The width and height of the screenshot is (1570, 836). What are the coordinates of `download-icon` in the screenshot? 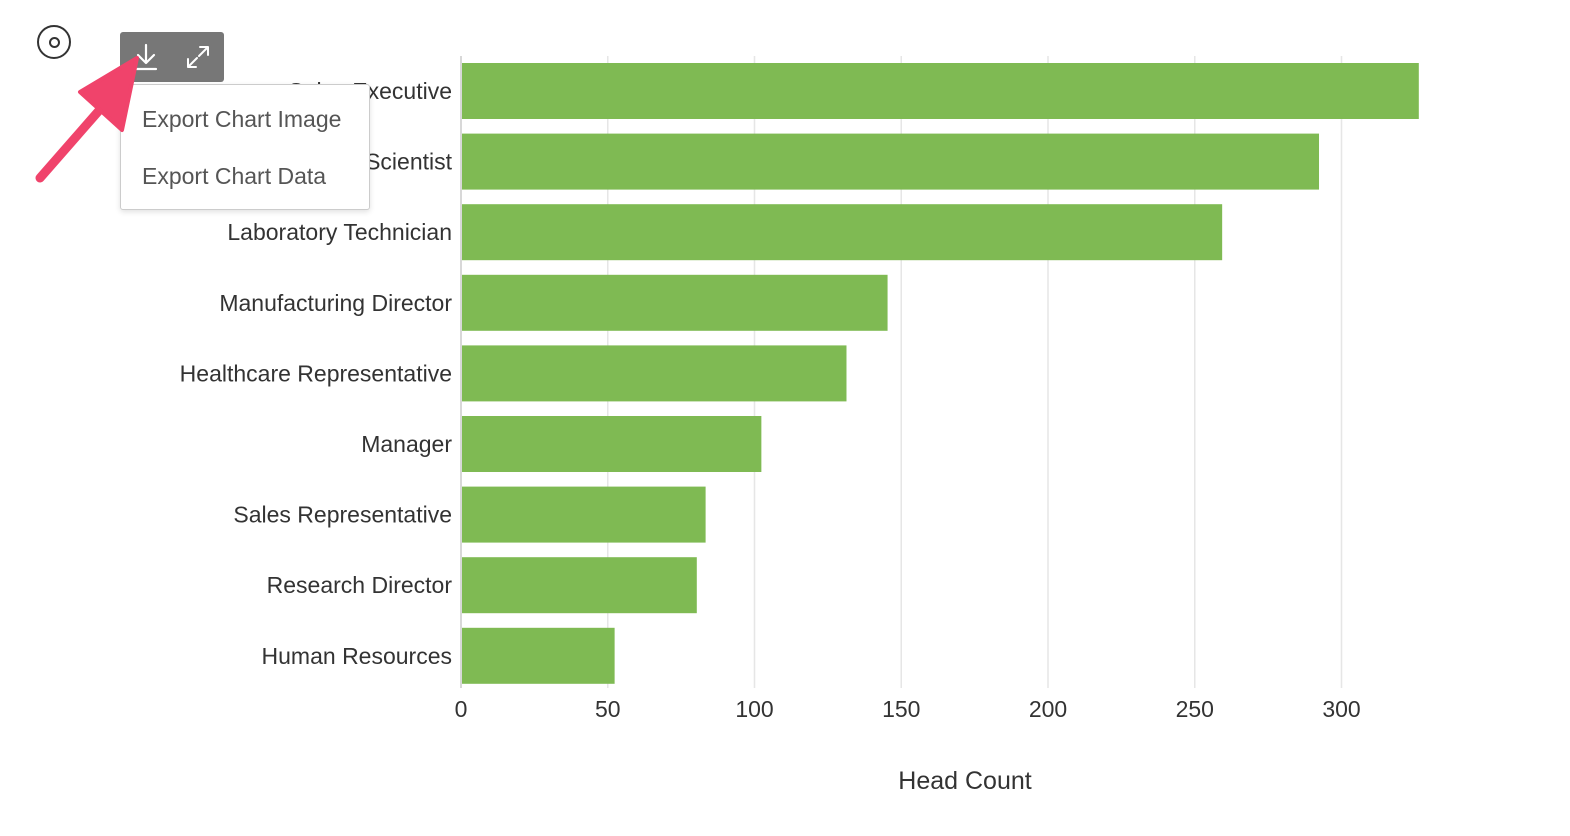 It's located at (146, 57).